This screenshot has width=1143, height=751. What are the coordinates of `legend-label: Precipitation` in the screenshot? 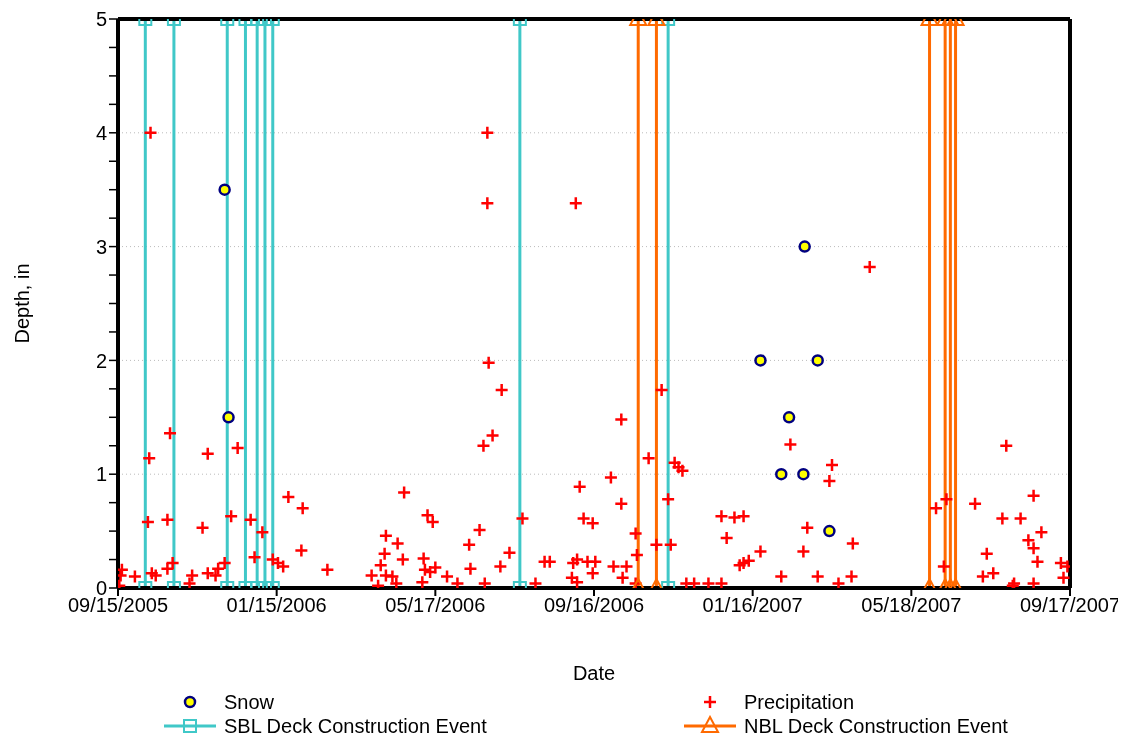 It's located at (800, 702).